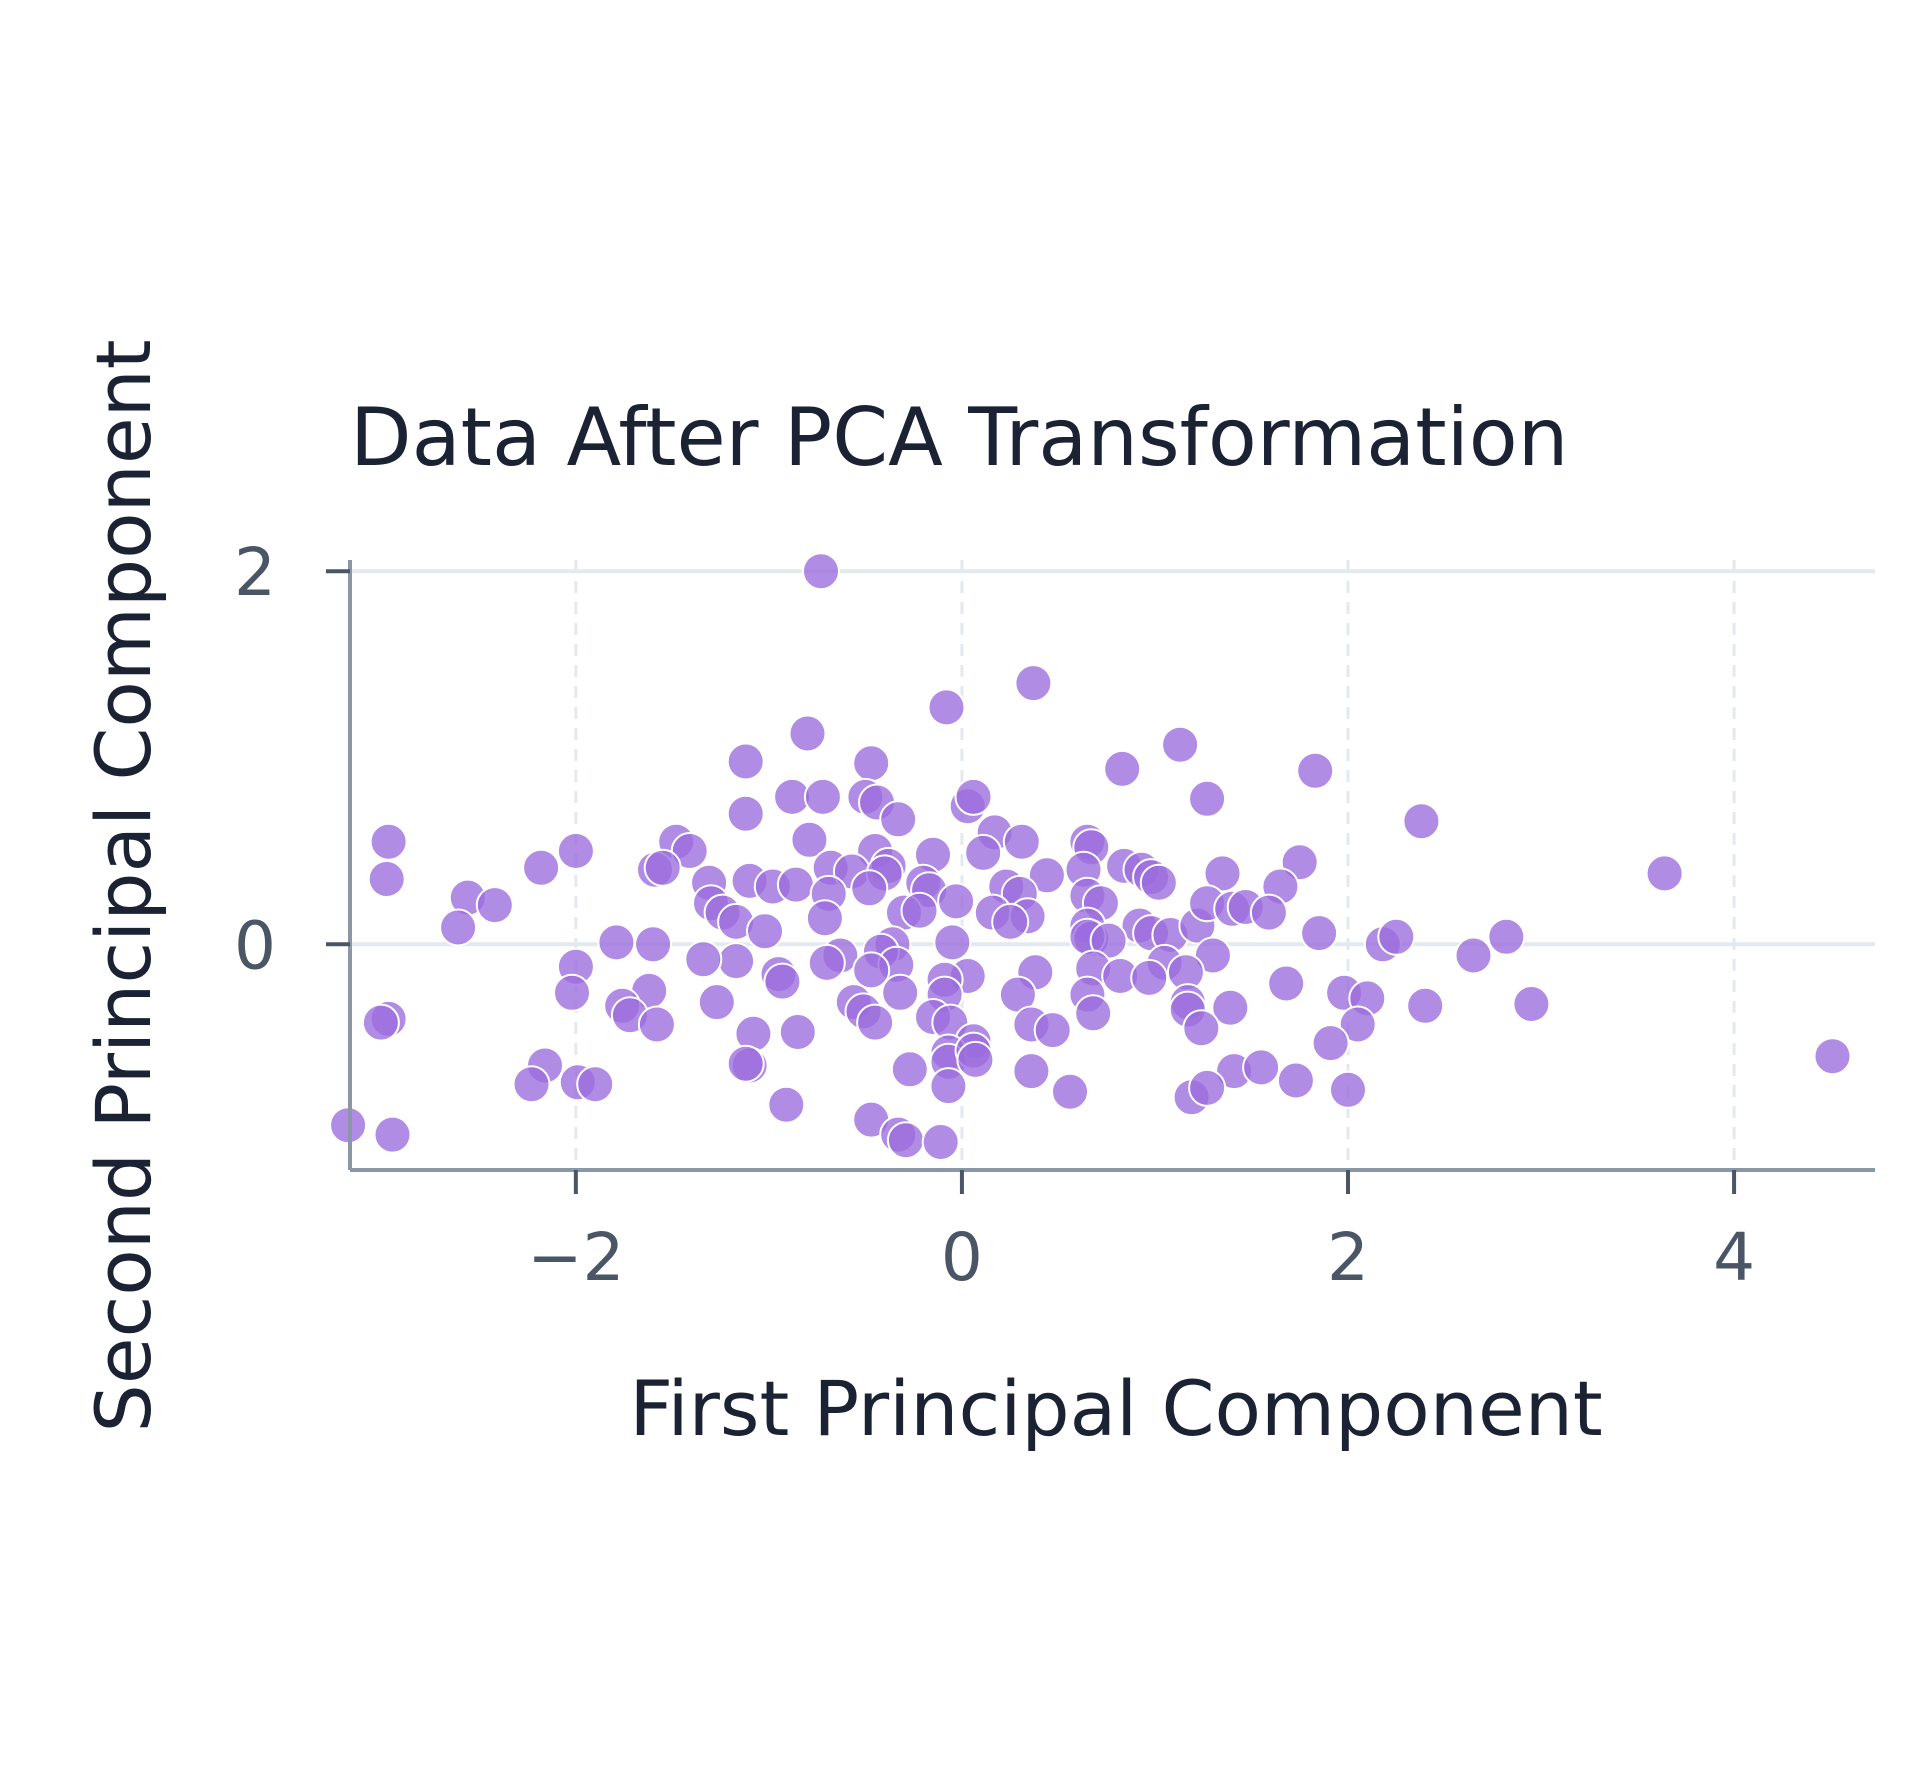 The height and width of the screenshot is (1792, 1920). Describe the element at coordinates (255, 945) in the screenshot. I see `y-tick-label: 0` at that location.